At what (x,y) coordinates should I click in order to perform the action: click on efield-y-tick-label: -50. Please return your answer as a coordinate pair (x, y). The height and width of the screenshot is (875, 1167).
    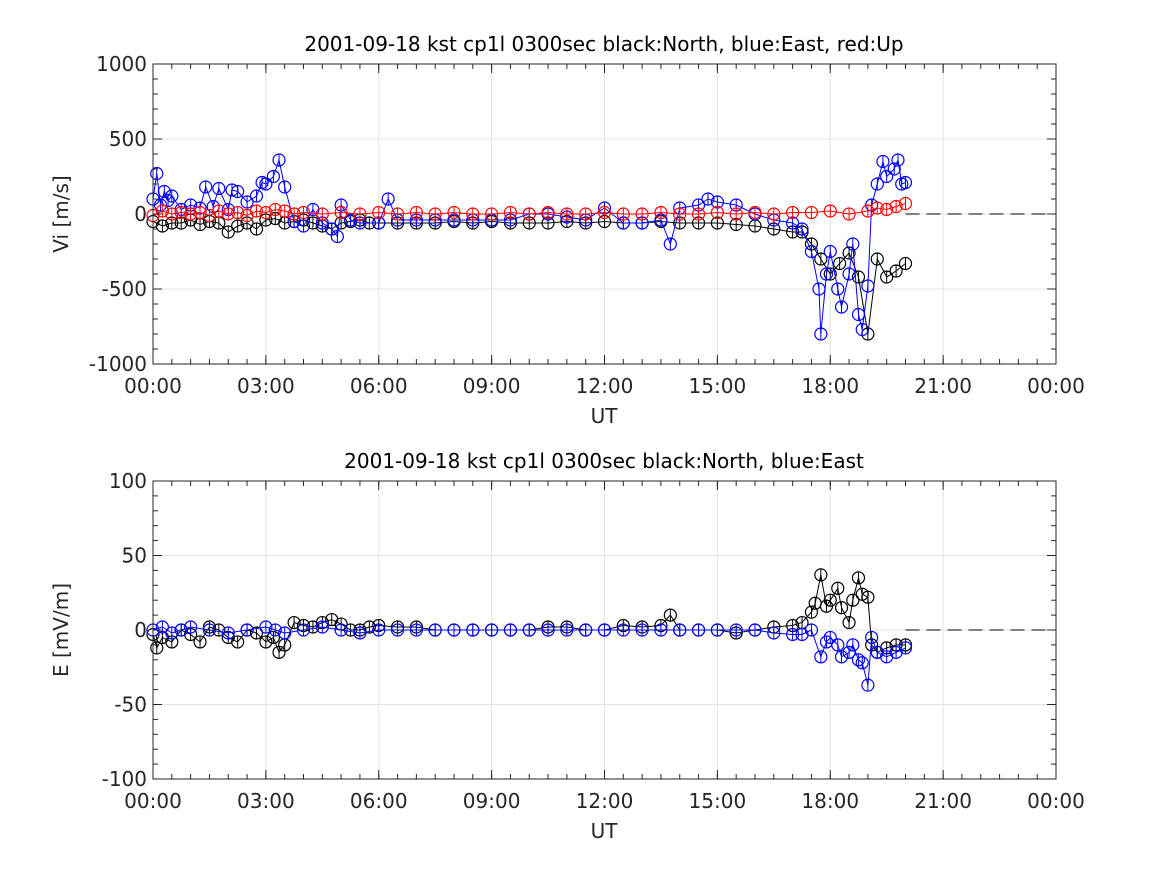
    Looking at the image, I should click on (130, 705).